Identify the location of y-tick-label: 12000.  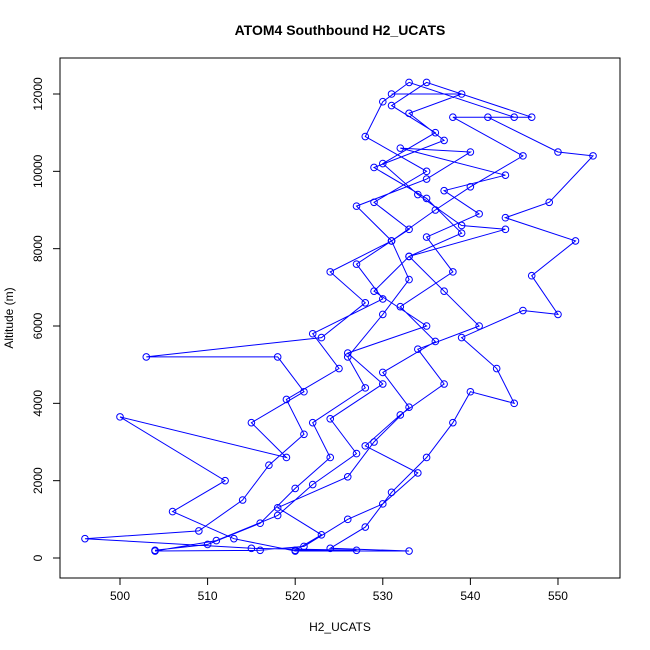
(38, 94).